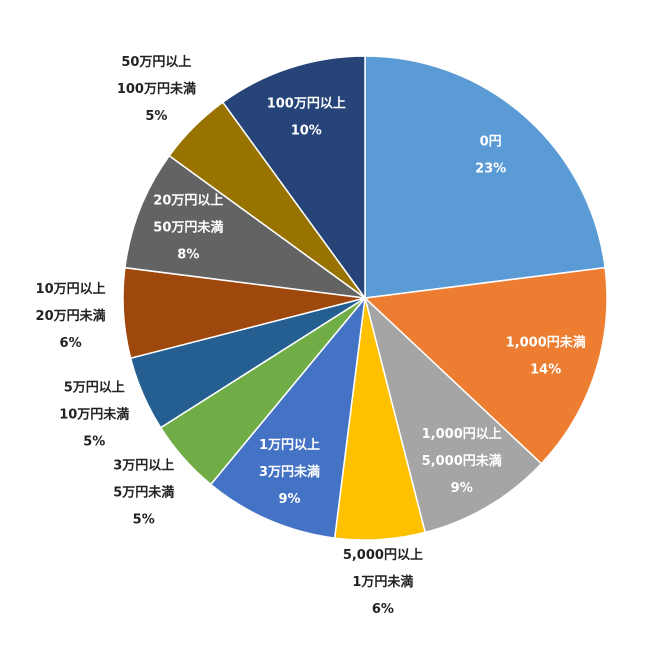 This screenshot has height=650, width=645. What do you see at coordinates (546, 343) in the screenshot?
I see `data-label: 1,000円未満` at bounding box center [546, 343].